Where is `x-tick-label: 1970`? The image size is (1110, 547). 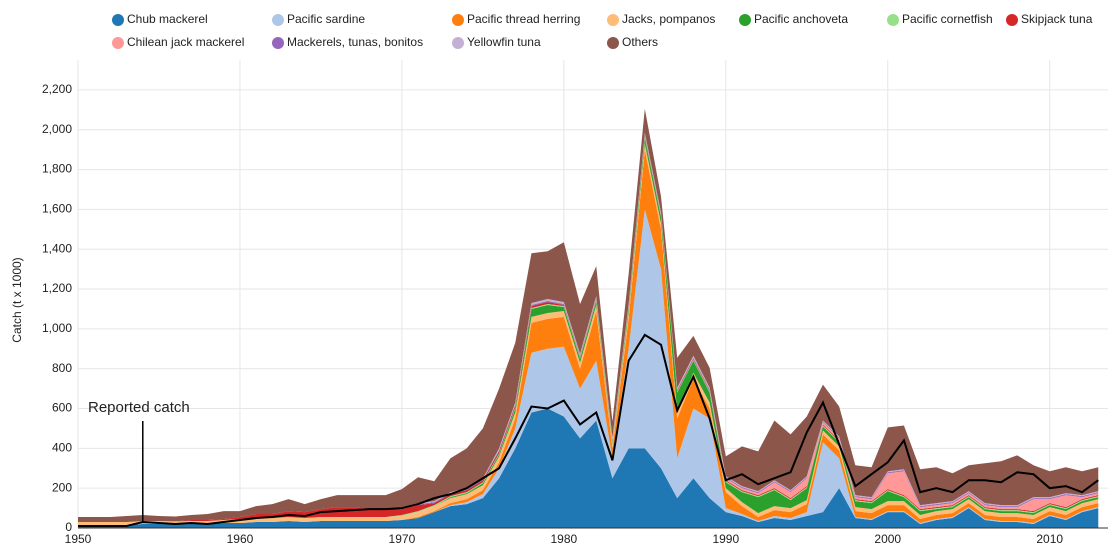 x-tick-label: 1970 is located at coordinates (402, 539).